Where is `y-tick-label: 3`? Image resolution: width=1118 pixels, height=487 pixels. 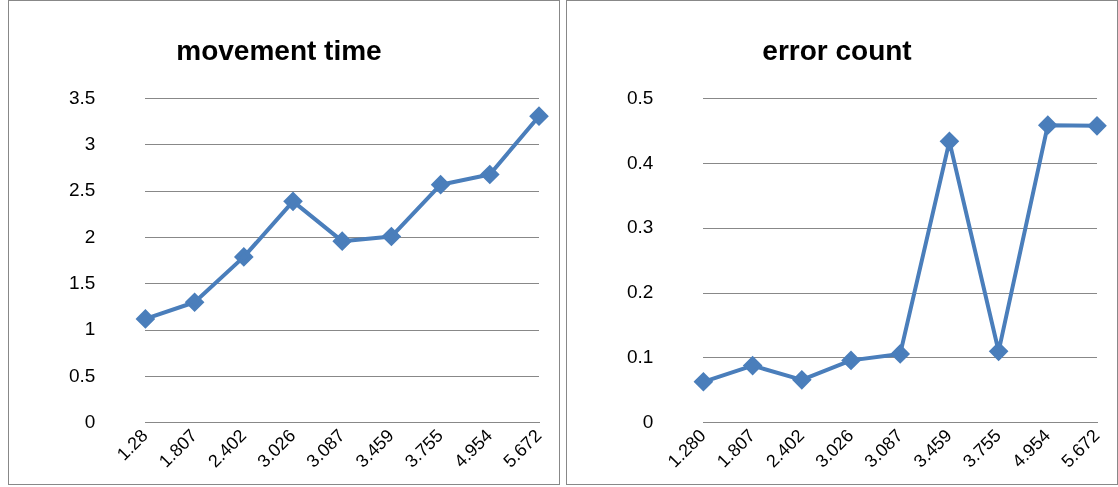
y-tick-label: 3 is located at coordinates (90, 144).